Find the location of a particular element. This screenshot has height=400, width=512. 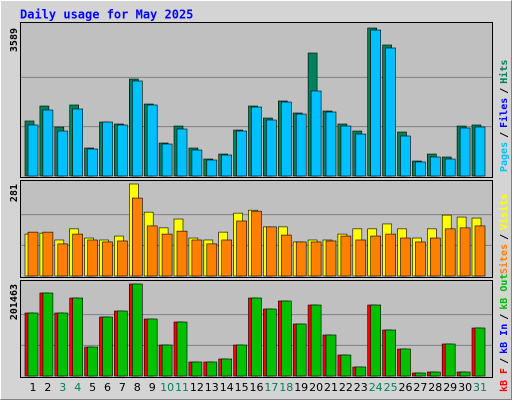

x-tick-label: 1 is located at coordinates (33, 387).